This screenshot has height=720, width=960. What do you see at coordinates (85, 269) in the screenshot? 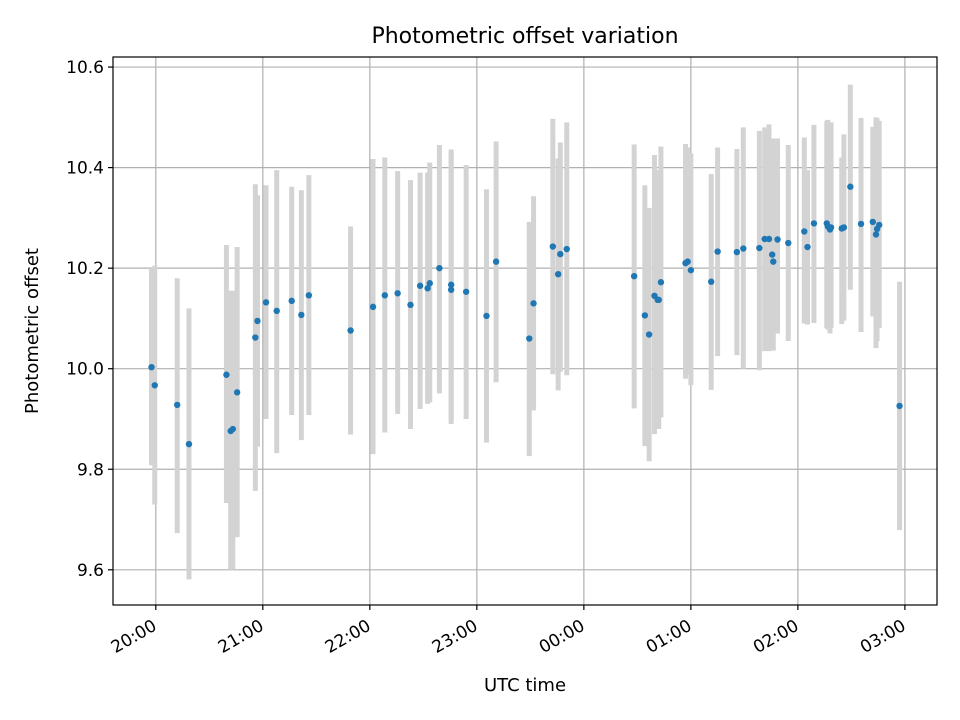
I see `y-tick-label: 10.2` at bounding box center [85, 269].